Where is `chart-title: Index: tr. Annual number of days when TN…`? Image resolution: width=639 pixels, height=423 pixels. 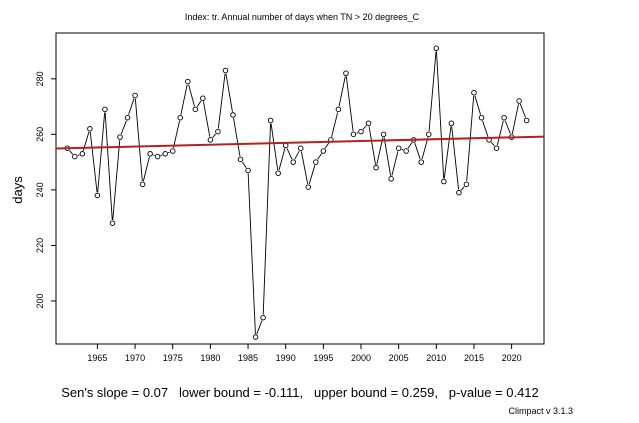 chart-title: Index: tr. Annual number of days when TN… is located at coordinates (302, 17).